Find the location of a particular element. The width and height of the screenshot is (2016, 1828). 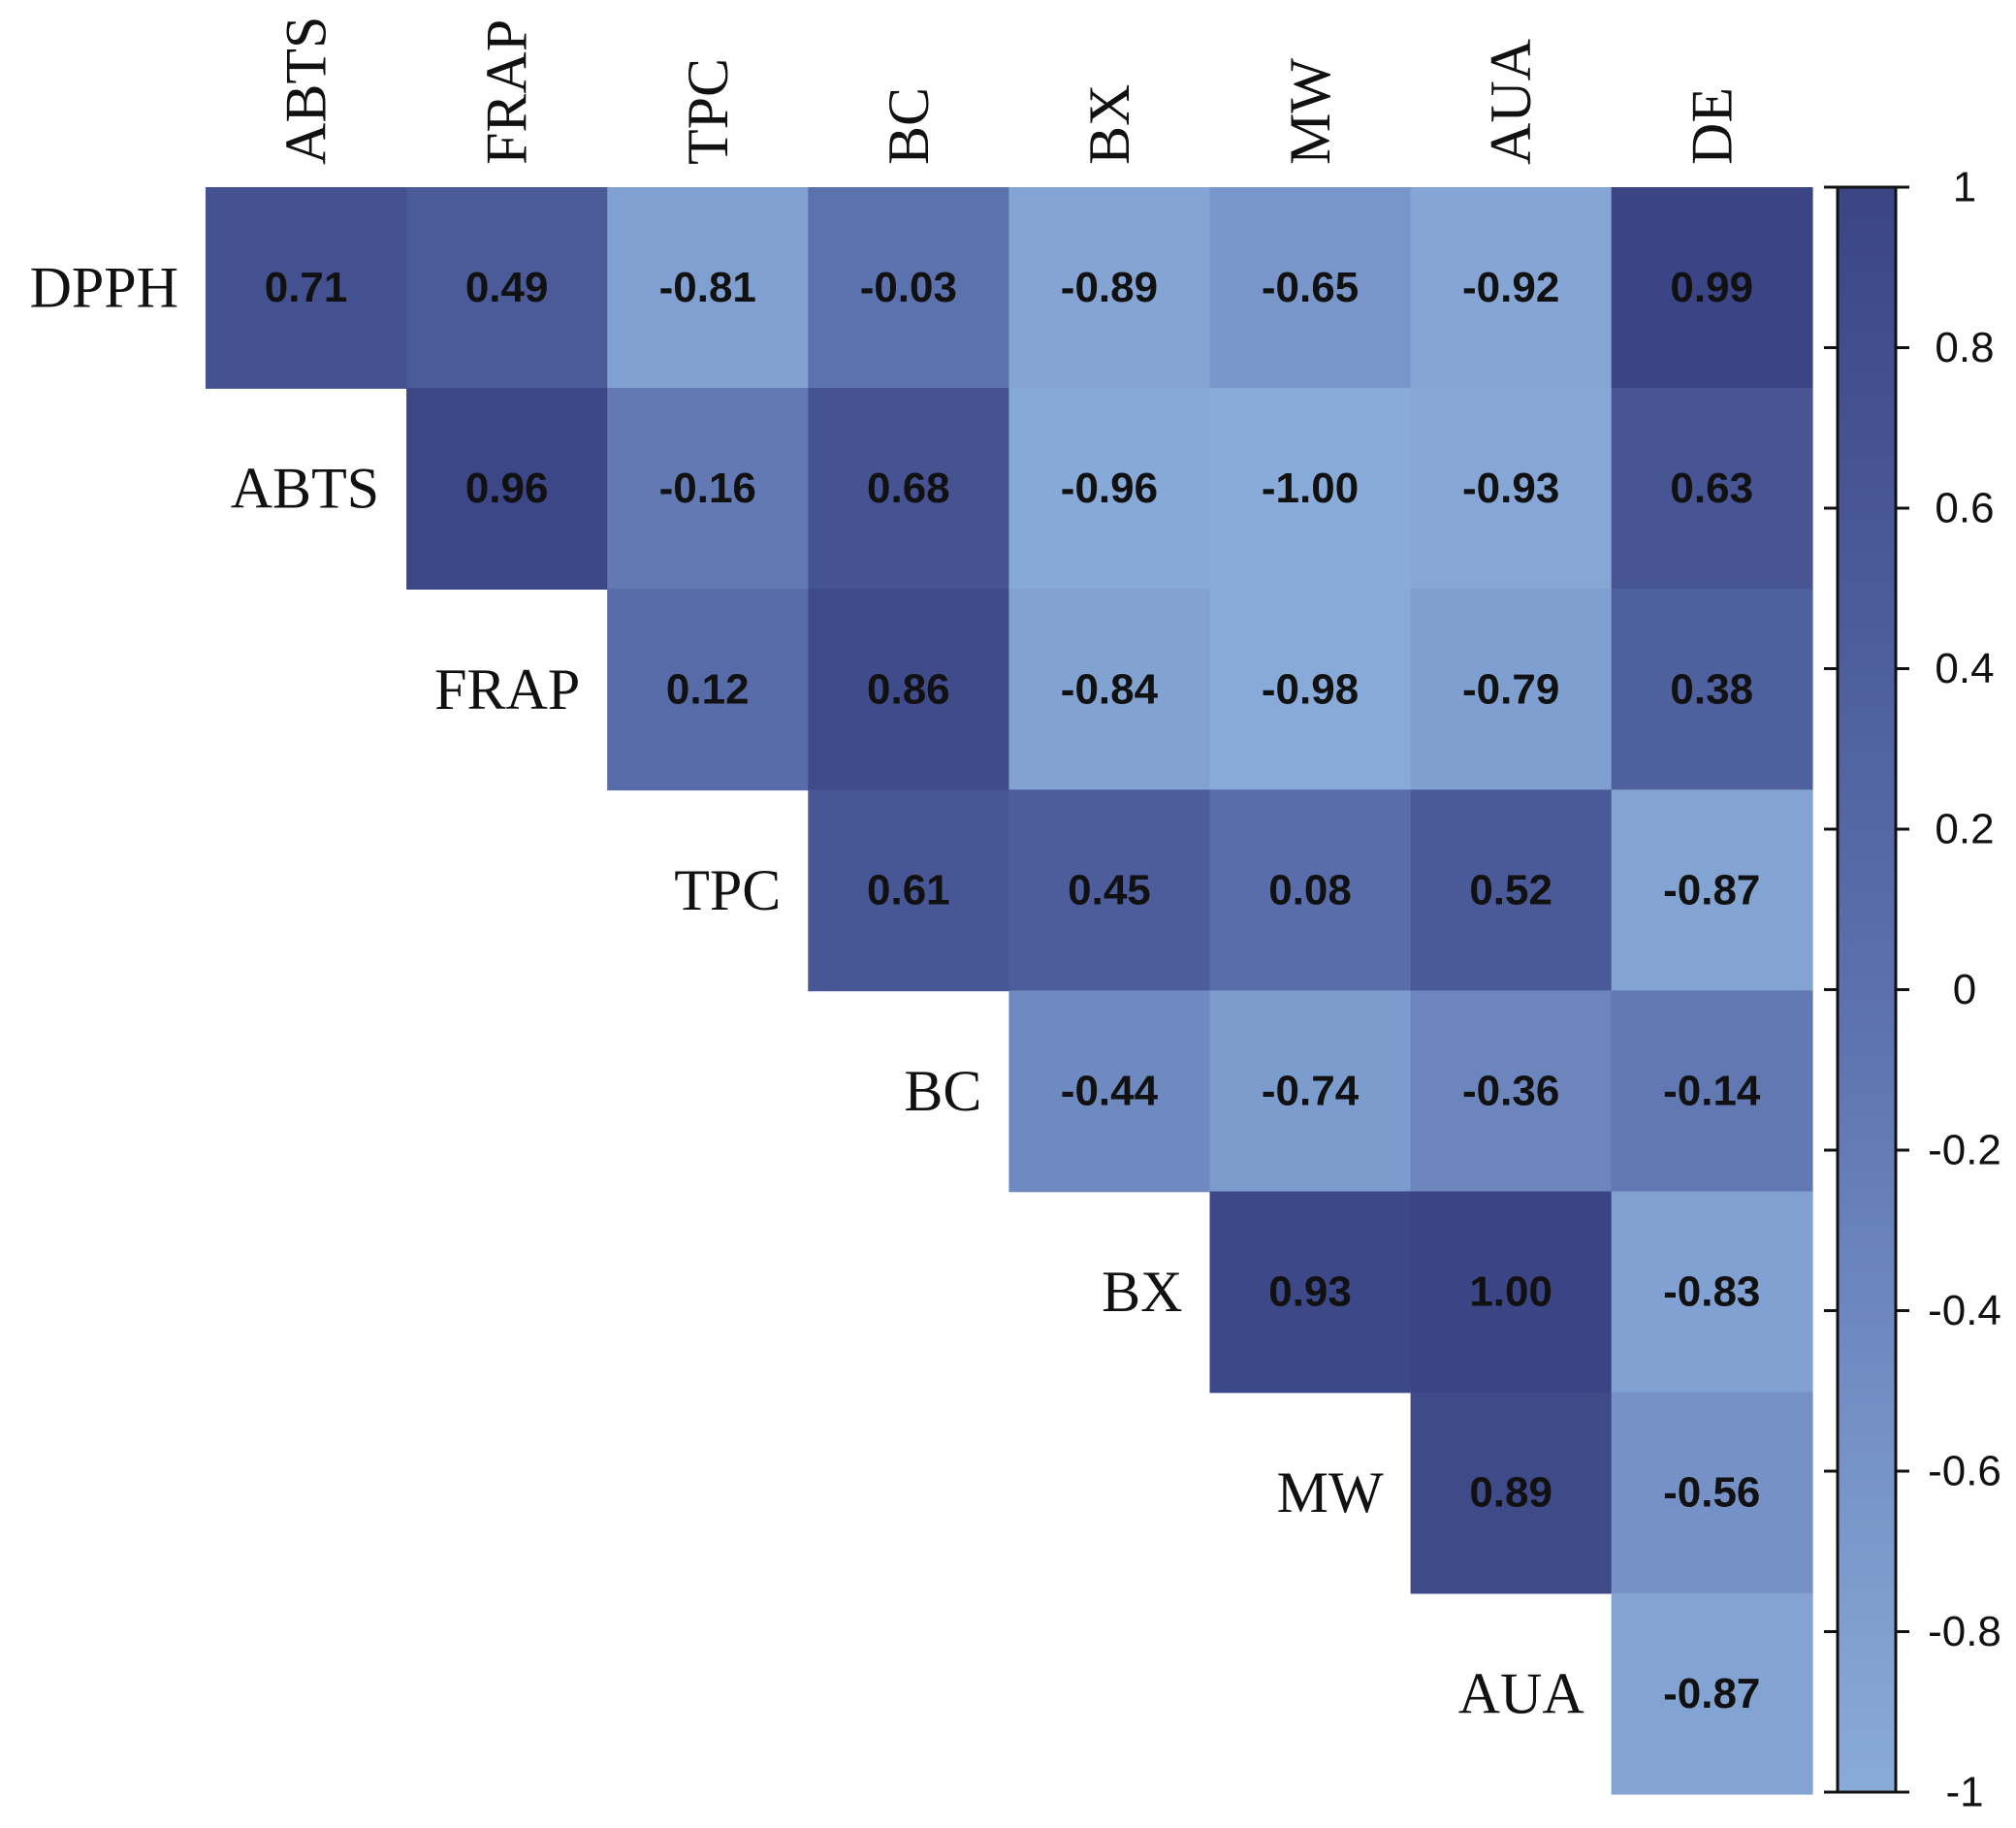

cell-value-label: 0.68 is located at coordinates (908, 488).